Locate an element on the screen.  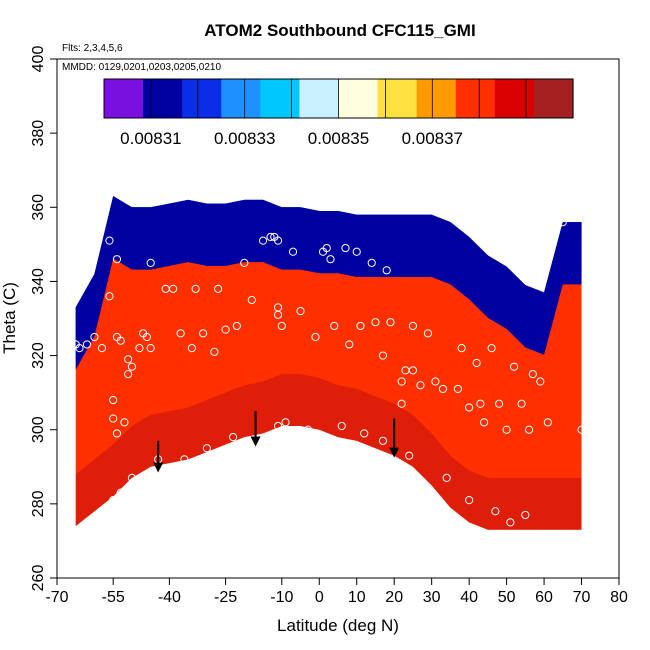
flights-annotation: Flts: 2,3,4,5,6 is located at coordinates (92, 48).